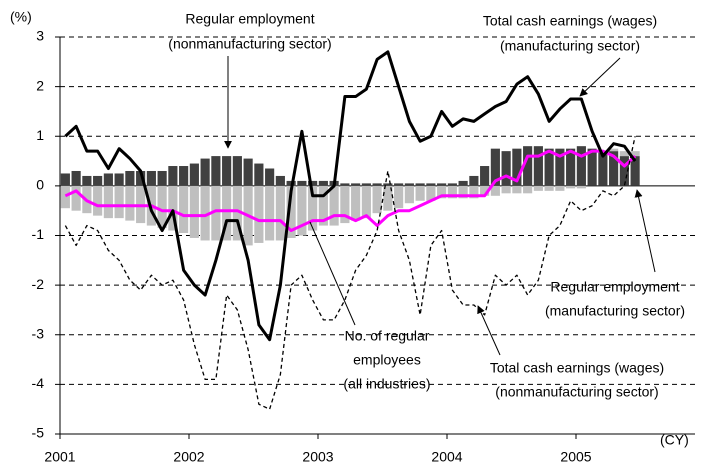 This screenshot has width=719, height=468. I want to click on line, so click(350, 191).